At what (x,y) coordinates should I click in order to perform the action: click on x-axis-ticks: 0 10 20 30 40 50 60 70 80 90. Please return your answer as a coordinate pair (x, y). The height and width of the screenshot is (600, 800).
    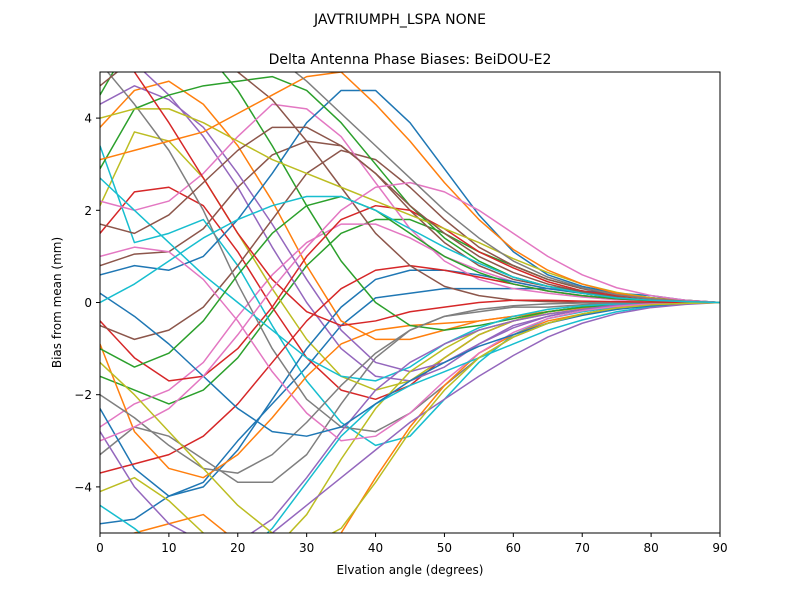
    Looking at the image, I should click on (412, 544).